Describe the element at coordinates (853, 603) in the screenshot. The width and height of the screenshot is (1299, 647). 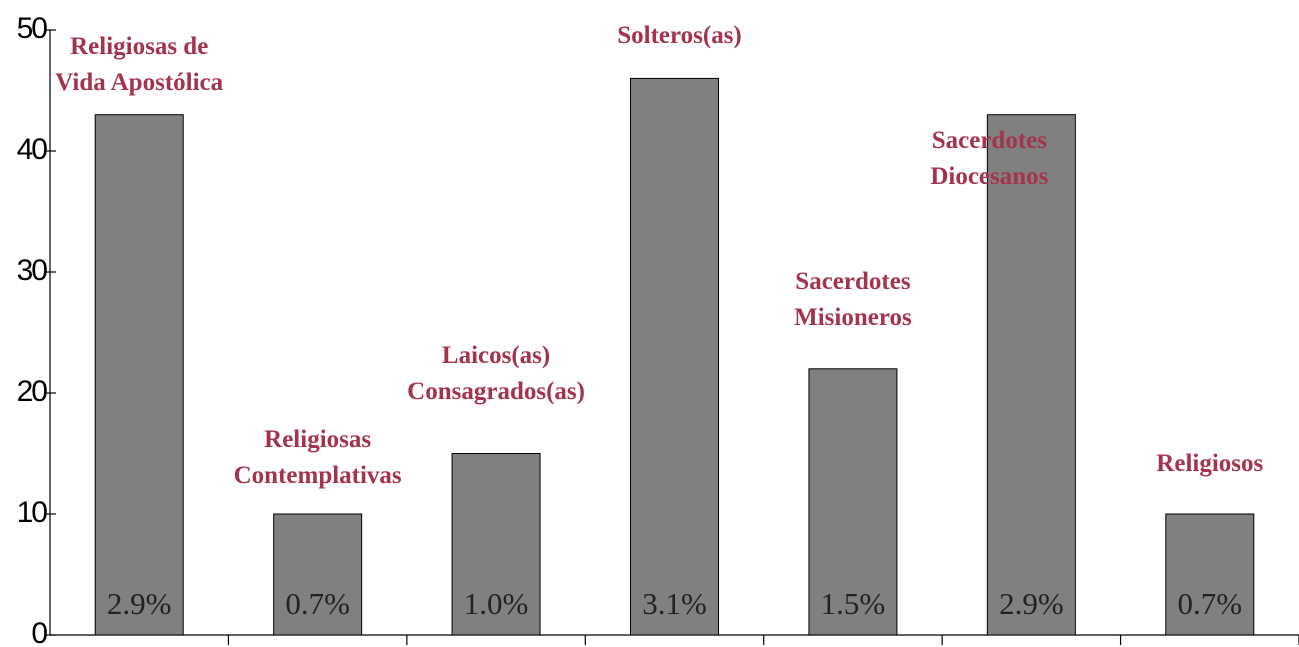
I see `percent-label: 1.5%` at that location.